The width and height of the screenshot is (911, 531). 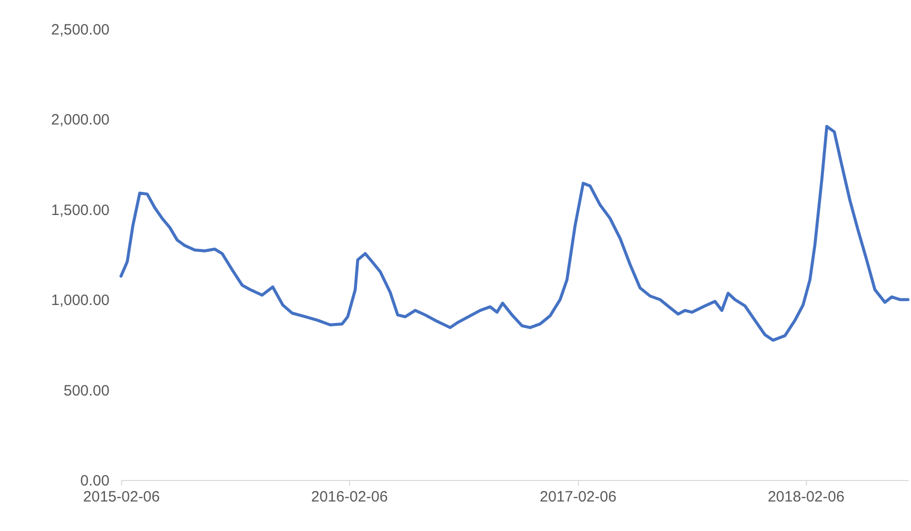 I want to click on x-tick-label: 2017-02-06, so click(x=578, y=497).